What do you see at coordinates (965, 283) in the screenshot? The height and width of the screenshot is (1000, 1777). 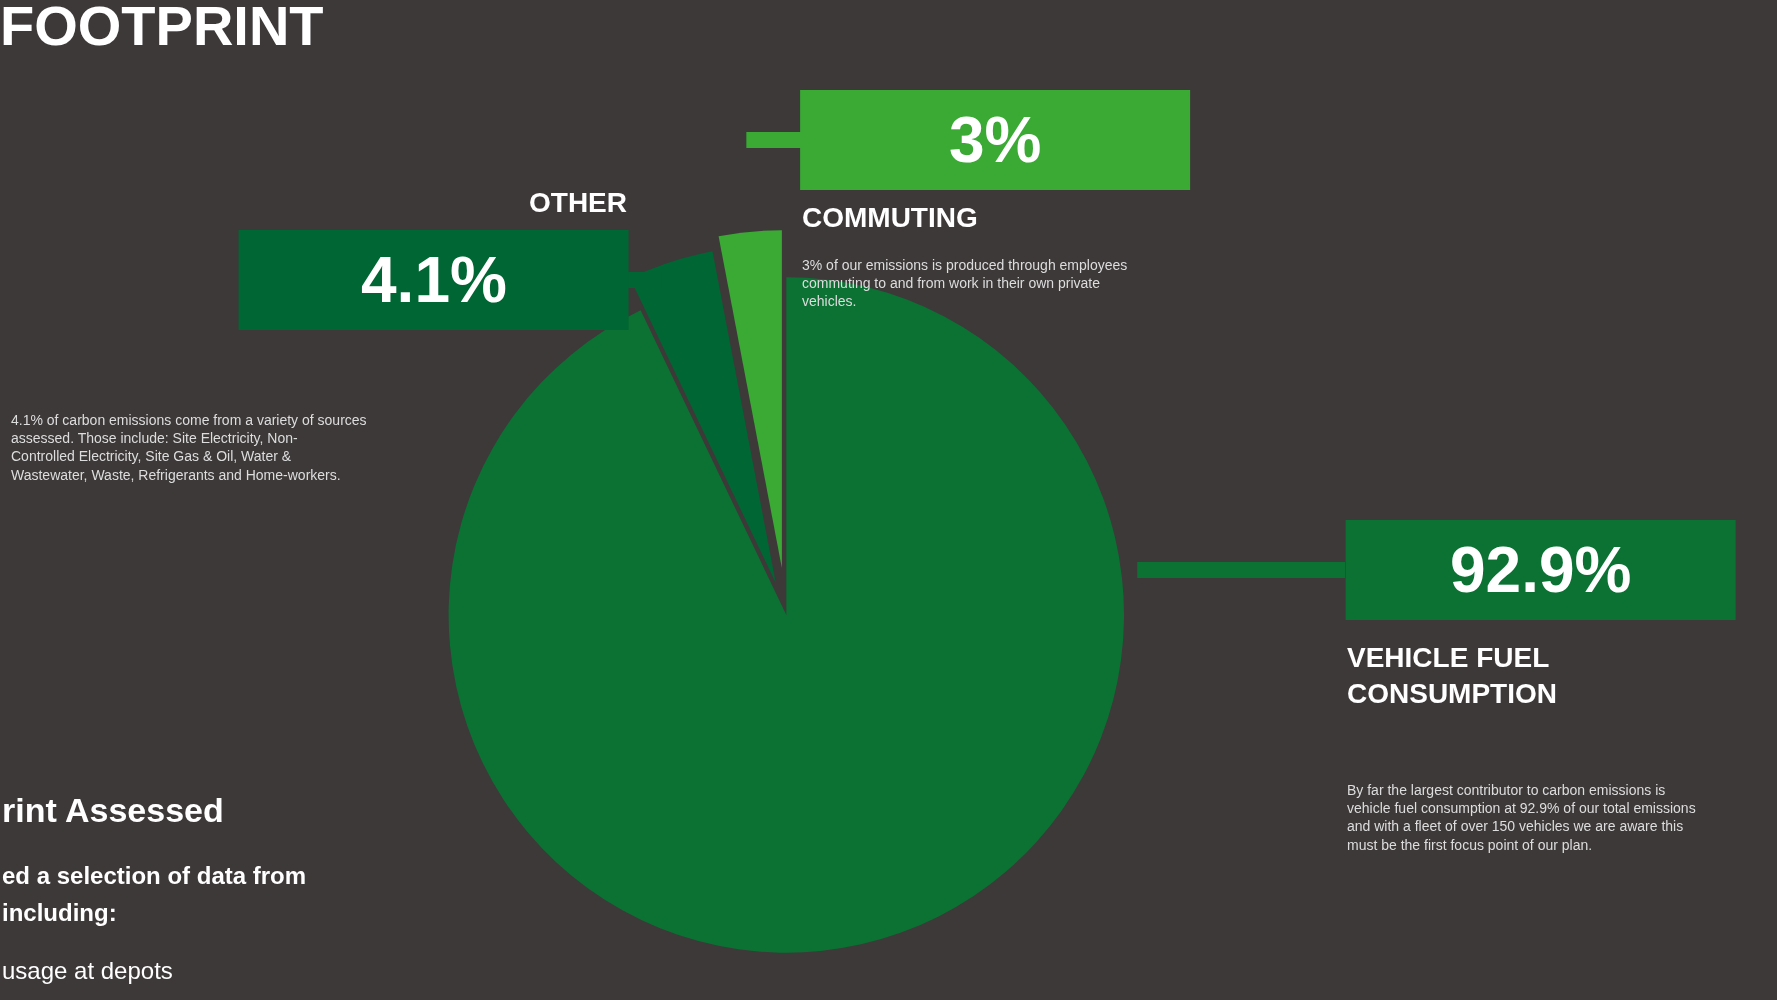 I see `text: 3% of our emissions is produced through employees commuting to and from work in their own private vehicles.` at bounding box center [965, 283].